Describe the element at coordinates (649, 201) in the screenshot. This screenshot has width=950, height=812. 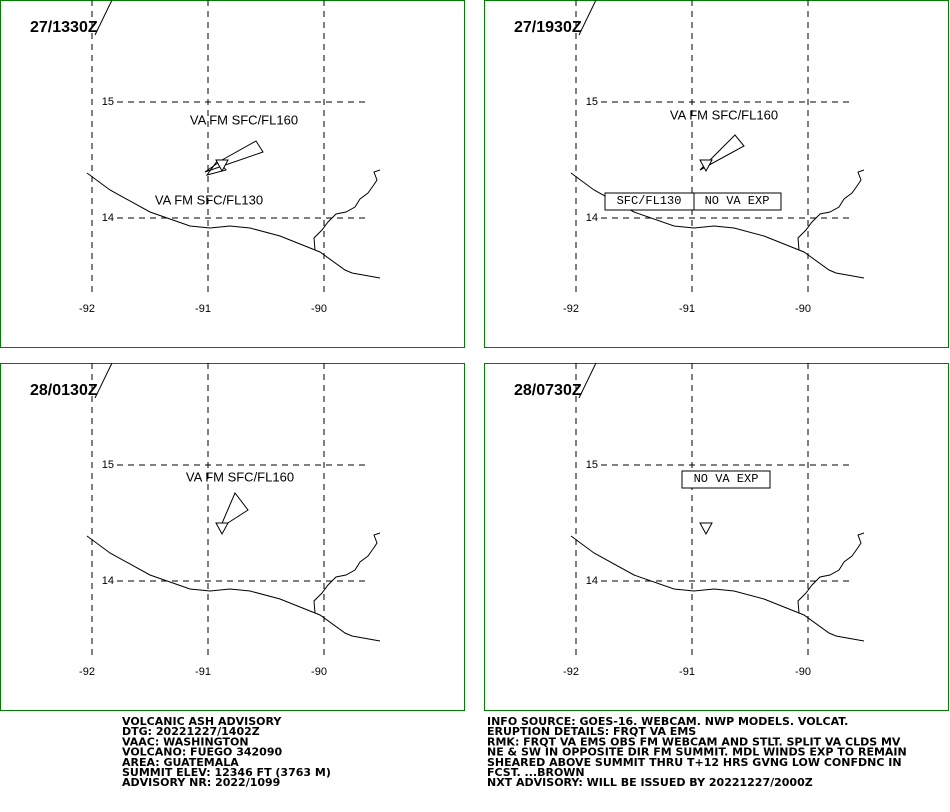
I see `ash-annotation: SFC/FL130` at that location.